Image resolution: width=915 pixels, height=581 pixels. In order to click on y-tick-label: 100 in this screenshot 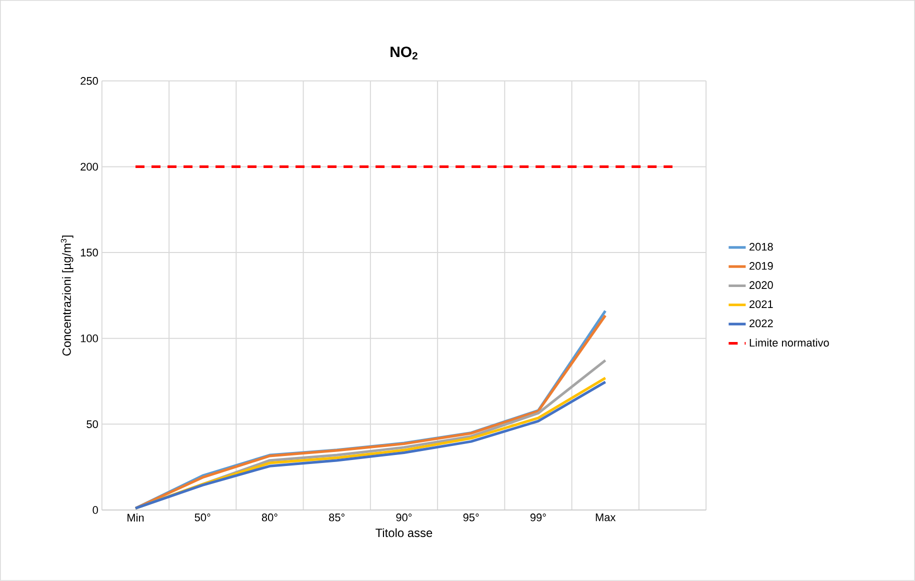, I will do `click(89, 338)`.